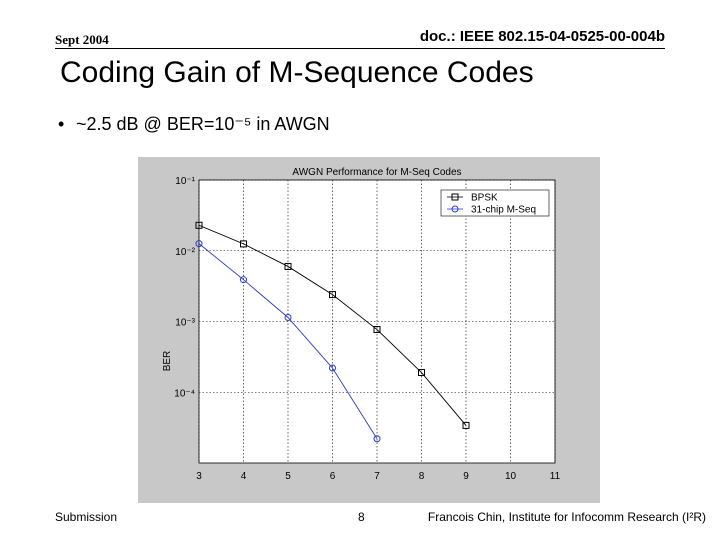 The image size is (720, 540). What do you see at coordinates (244, 476) in the screenshot?
I see `x-tick-label: 4` at bounding box center [244, 476].